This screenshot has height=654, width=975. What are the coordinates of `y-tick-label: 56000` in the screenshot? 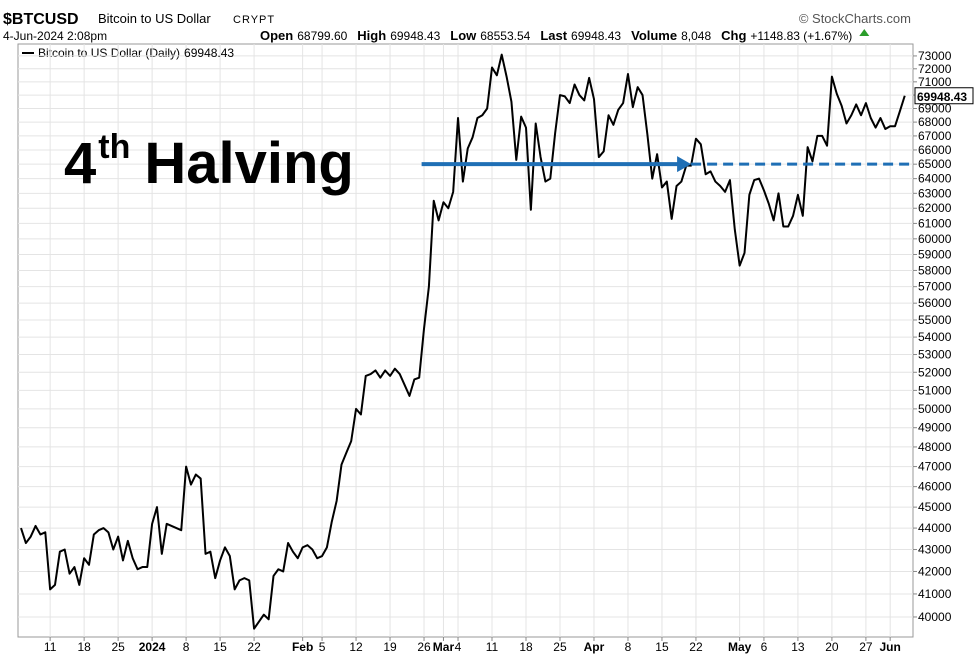 It's located at (935, 303).